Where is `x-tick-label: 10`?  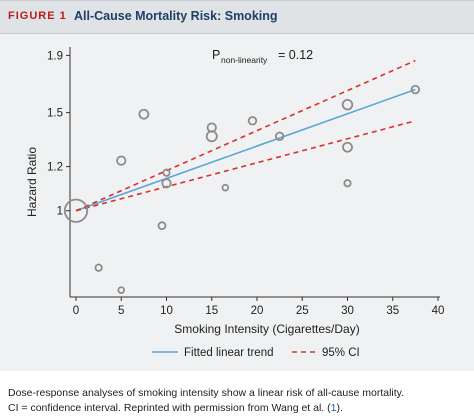
x-tick-label: 10 is located at coordinates (166, 311).